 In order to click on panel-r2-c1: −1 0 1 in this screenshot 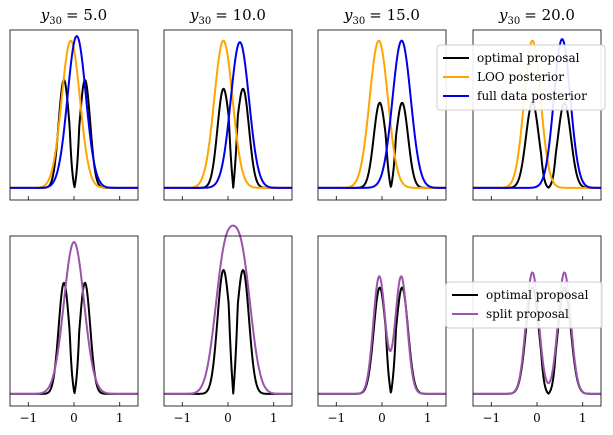, I will do `click(74, 330)`.